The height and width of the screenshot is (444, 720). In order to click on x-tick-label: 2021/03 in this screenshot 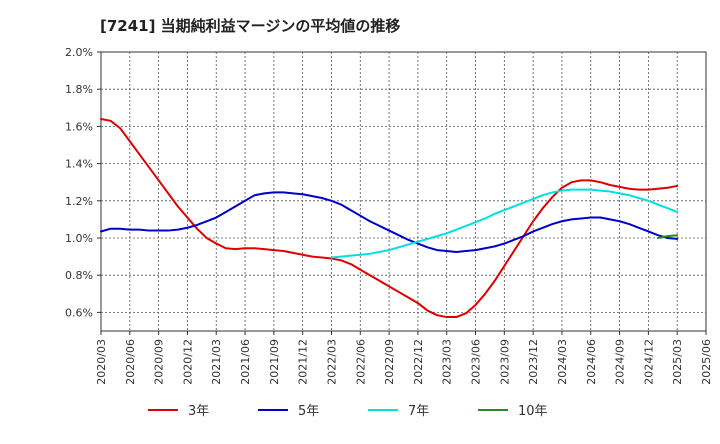, I will do `click(216, 362)`.